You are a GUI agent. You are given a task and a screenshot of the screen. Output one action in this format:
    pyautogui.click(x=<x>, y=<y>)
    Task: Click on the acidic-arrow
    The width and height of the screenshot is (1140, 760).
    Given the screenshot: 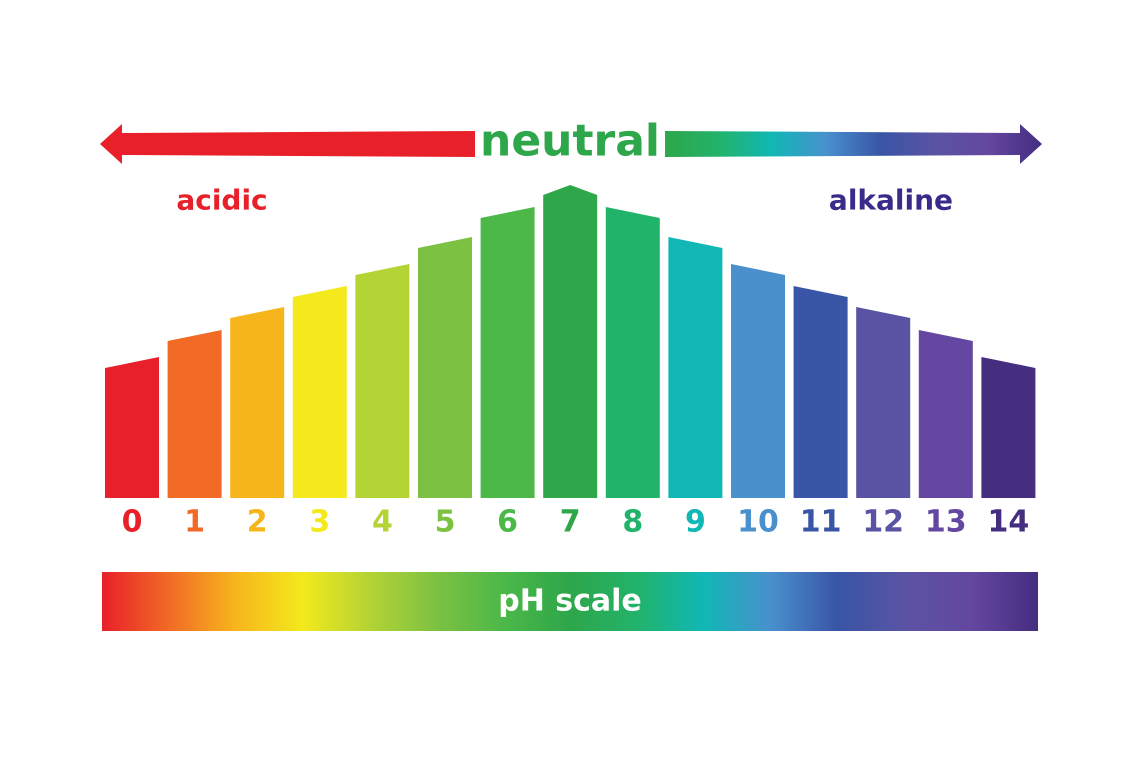 What is the action you would take?
    pyautogui.click(x=287, y=144)
    